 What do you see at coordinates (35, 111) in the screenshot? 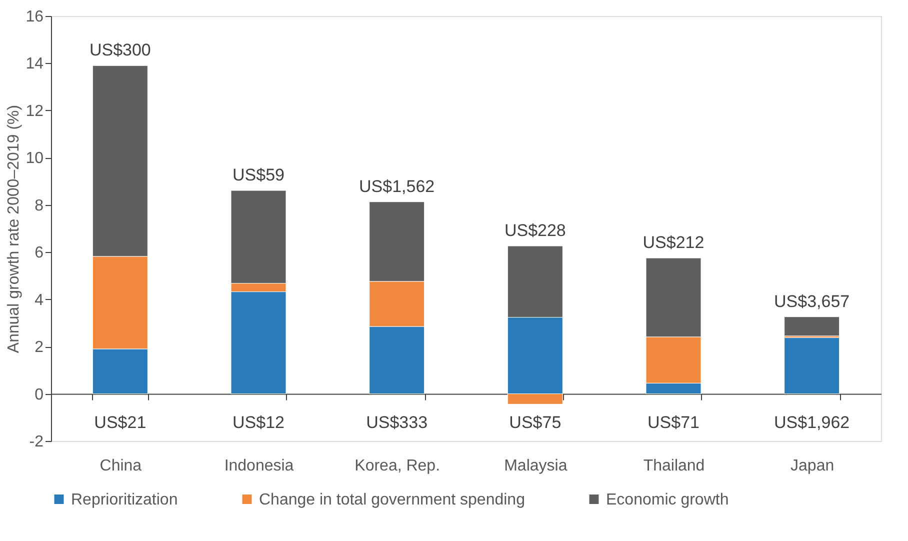
I see `y-tick-label: 12` at bounding box center [35, 111].